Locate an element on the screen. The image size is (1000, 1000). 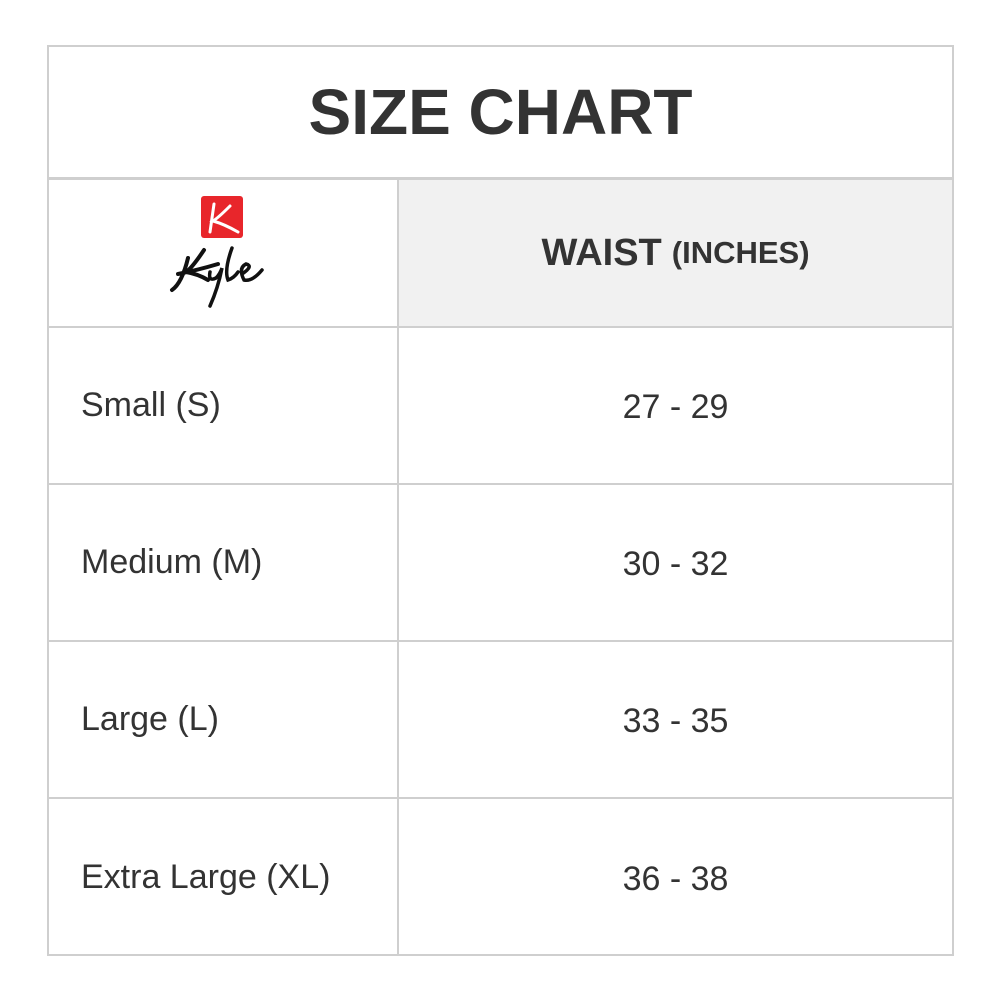
table-row: Small (S) 27 - 29 is located at coordinates (500, 406).